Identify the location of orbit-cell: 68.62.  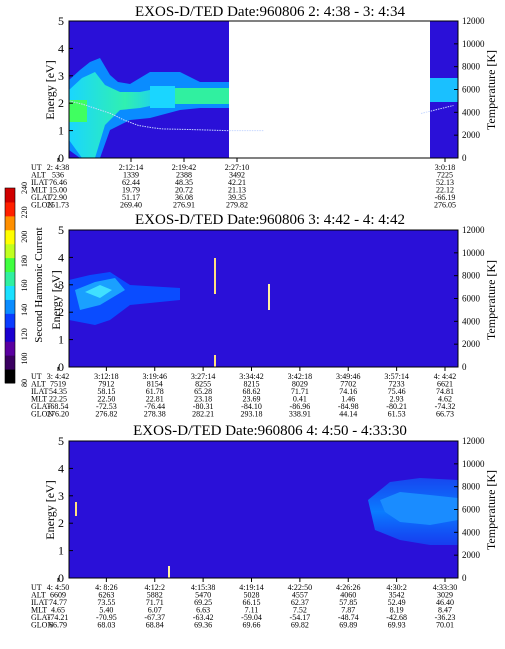
(252, 391).